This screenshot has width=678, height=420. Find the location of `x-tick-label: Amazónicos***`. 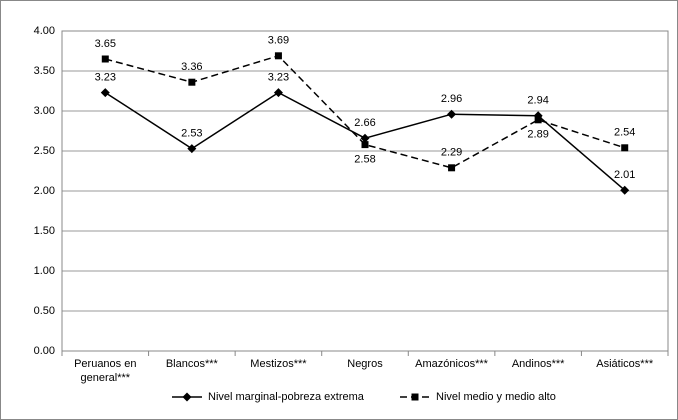

x-tick-label: Amazónicos*** is located at coordinates (451, 364).